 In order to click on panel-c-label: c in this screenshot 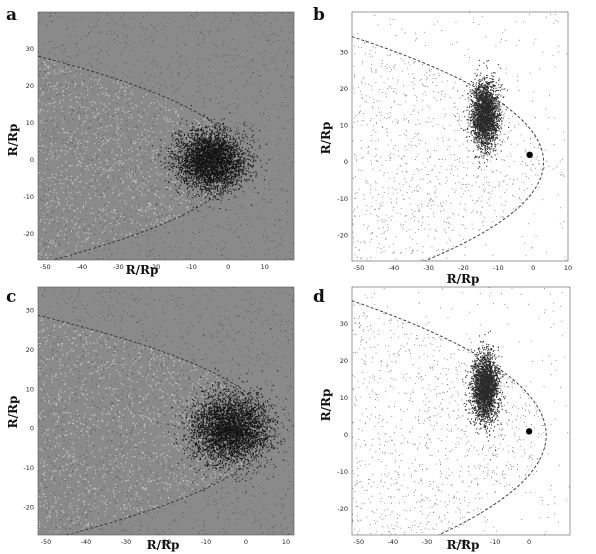, I will do `click(11, 297)`.